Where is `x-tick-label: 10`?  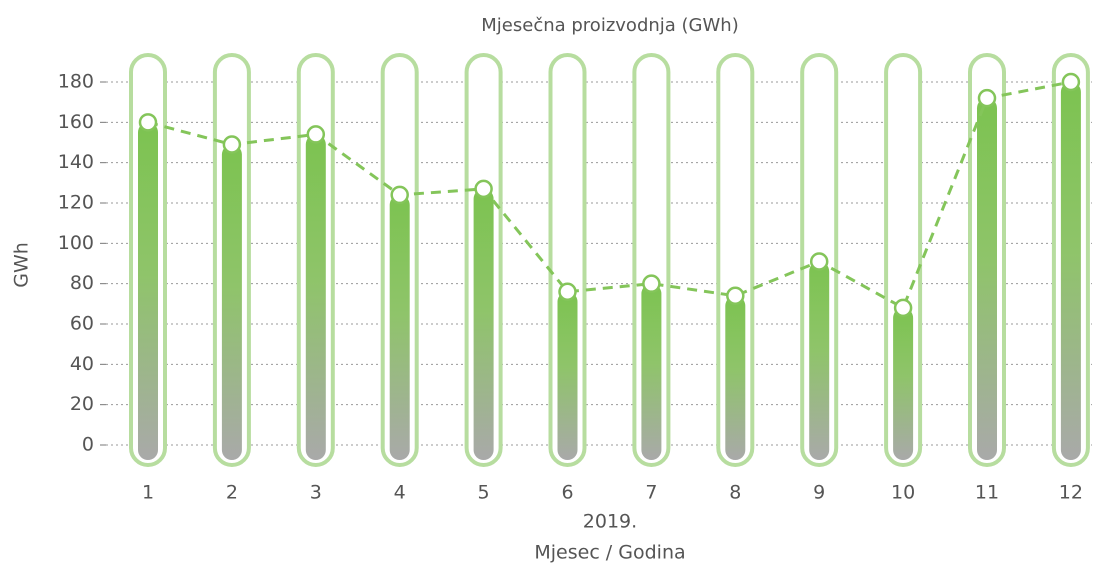 x-tick-label: 10 is located at coordinates (903, 493).